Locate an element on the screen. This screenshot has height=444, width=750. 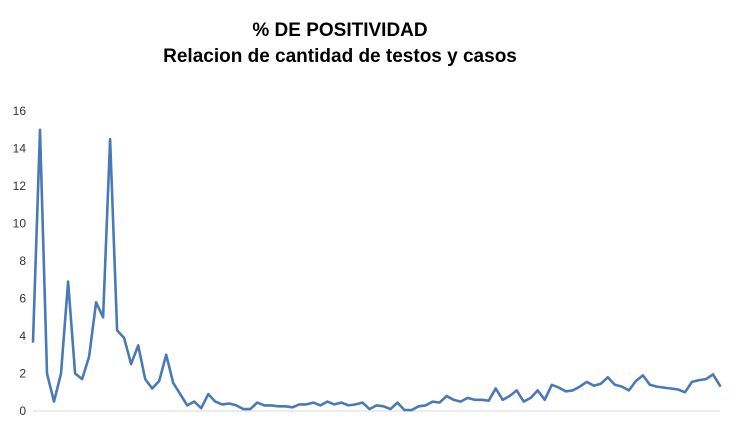
y-tick-label: 14 is located at coordinates (20, 149).